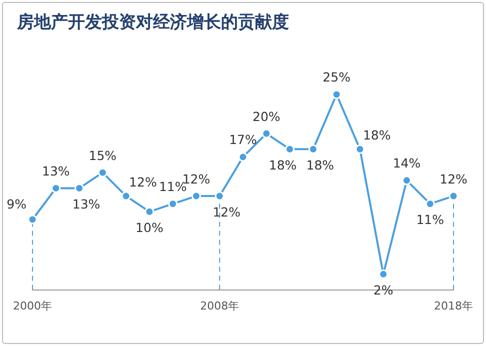 Image resolution: width=486 pixels, height=346 pixels. What do you see at coordinates (220, 305) in the screenshot?
I see `x-tick-label: 2008年` at bounding box center [220, 305].